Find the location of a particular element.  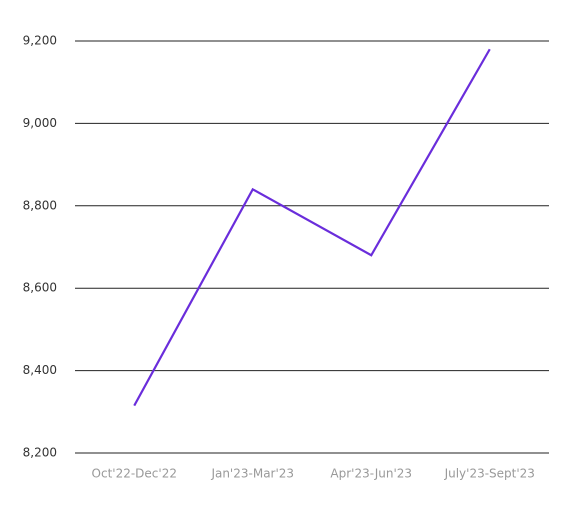

x-tick-label: July'23-Sept'23 is located at coordinates (489, 474).